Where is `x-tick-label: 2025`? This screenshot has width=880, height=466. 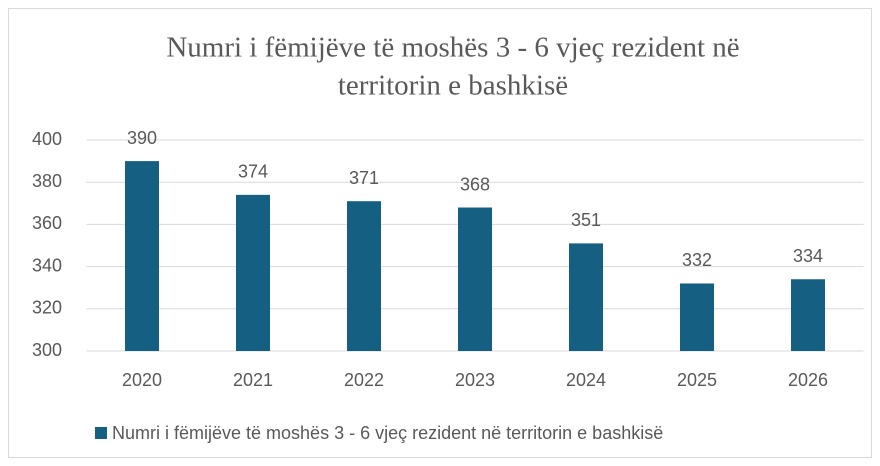 x-tick-label: 2025 is located at coordinates (697, 380).